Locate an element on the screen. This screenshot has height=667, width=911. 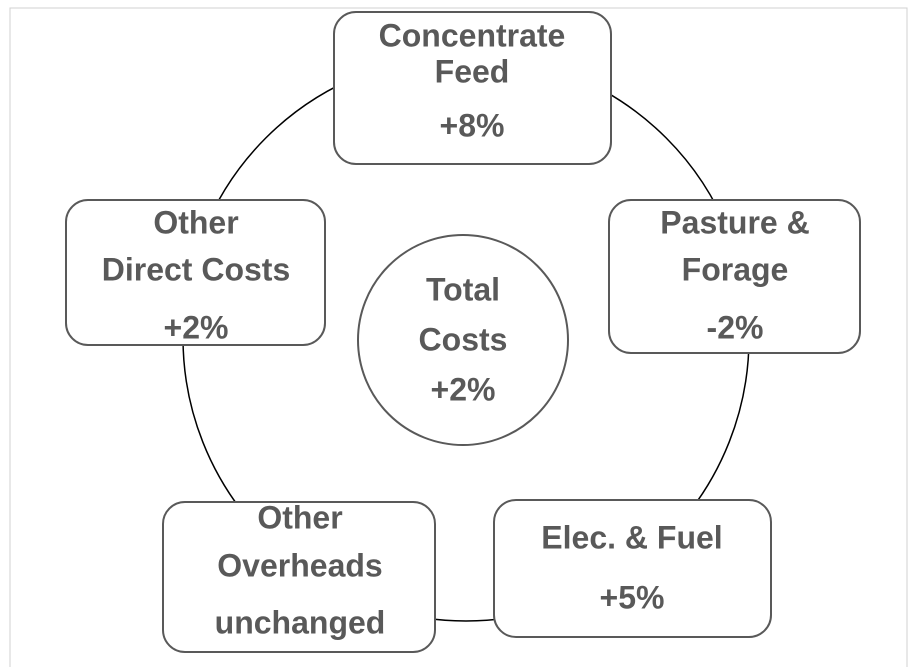
node-change: +8% is located at coordinates (472, 125).